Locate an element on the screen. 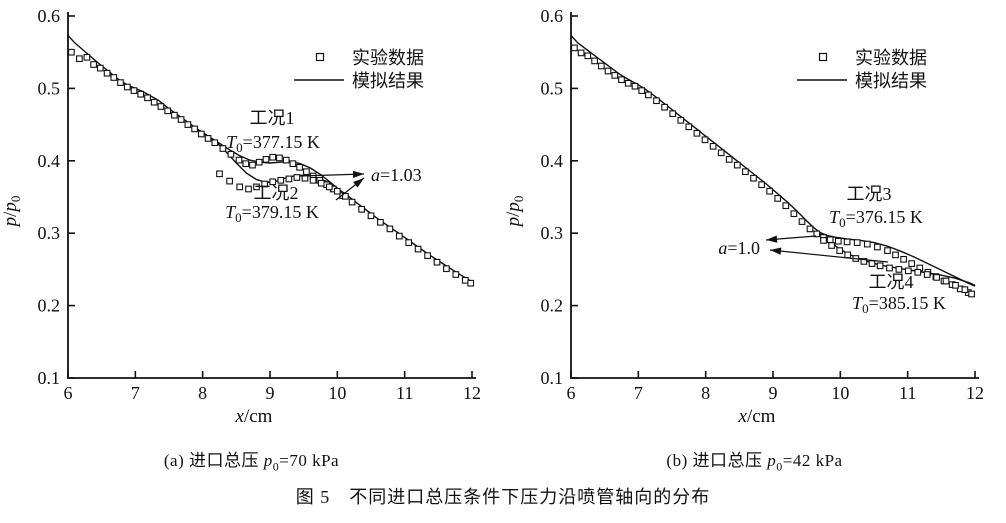 The height and width of the screenshot is (523, 1006). x-tick-label: 7 is located at coordinates (638, 393).